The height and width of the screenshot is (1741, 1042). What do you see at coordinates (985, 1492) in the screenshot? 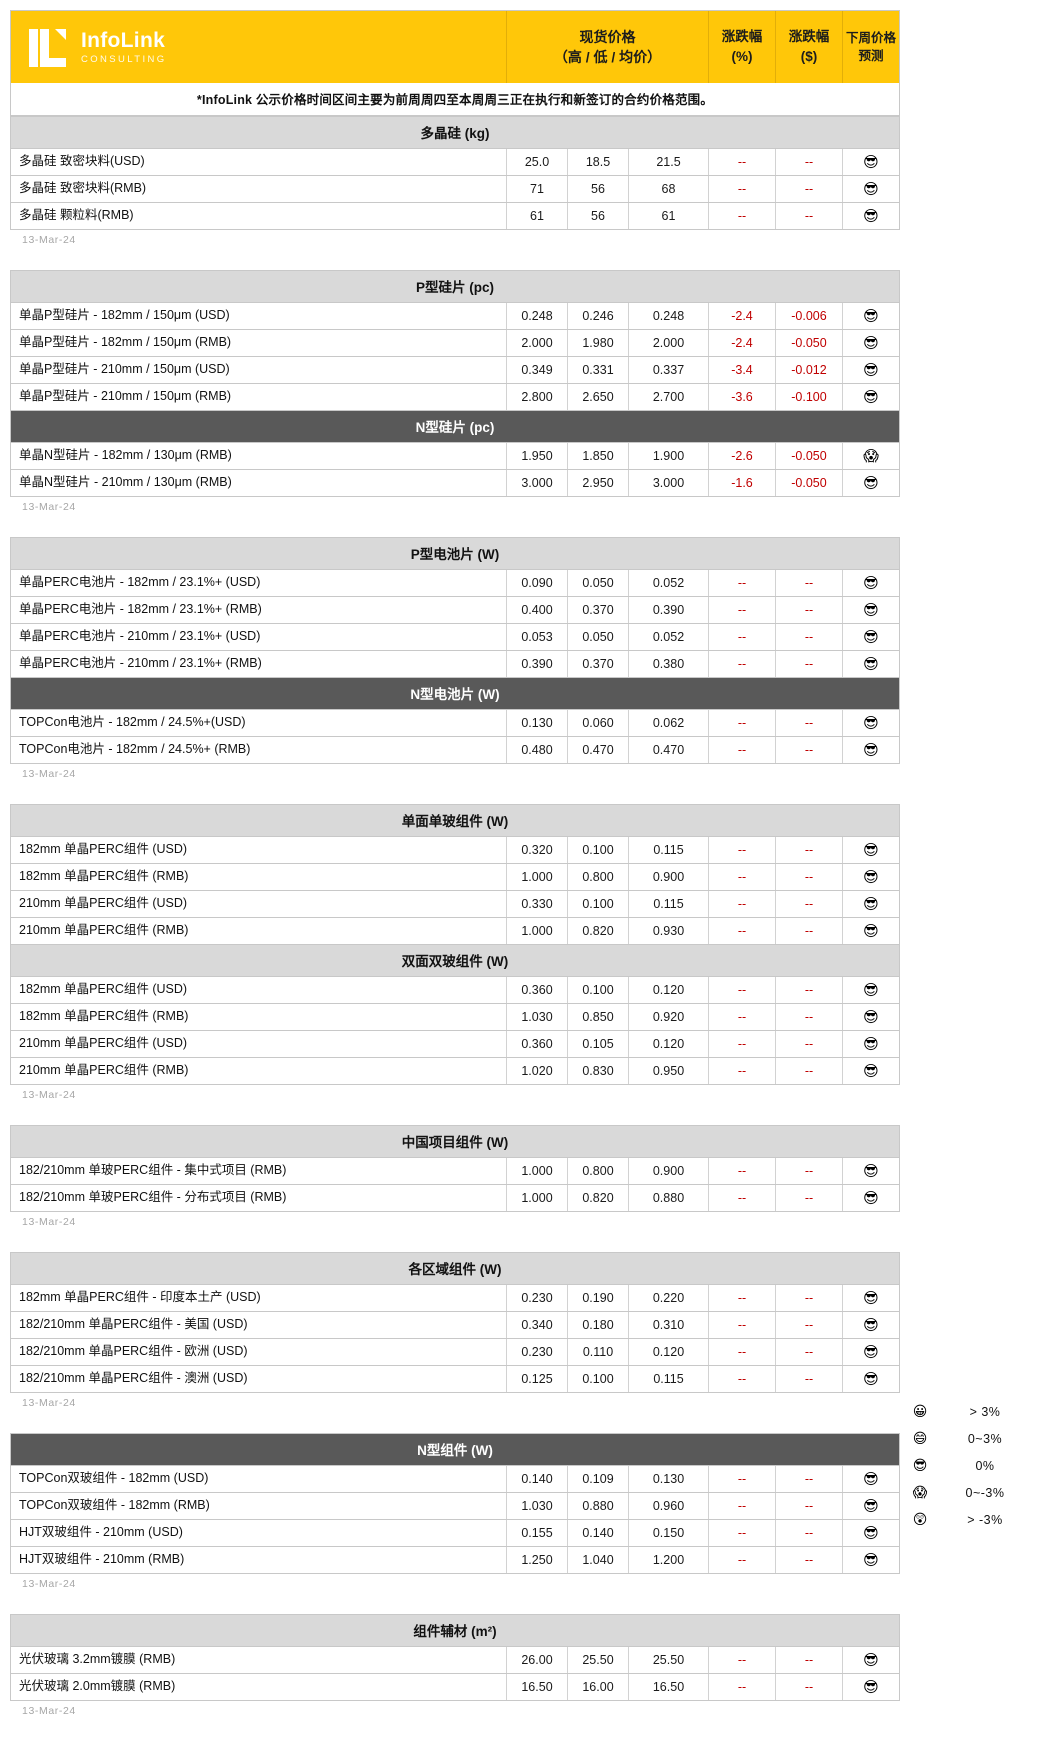
I see `legend-label: 0~-3%` at bounding box center [985, 1492].